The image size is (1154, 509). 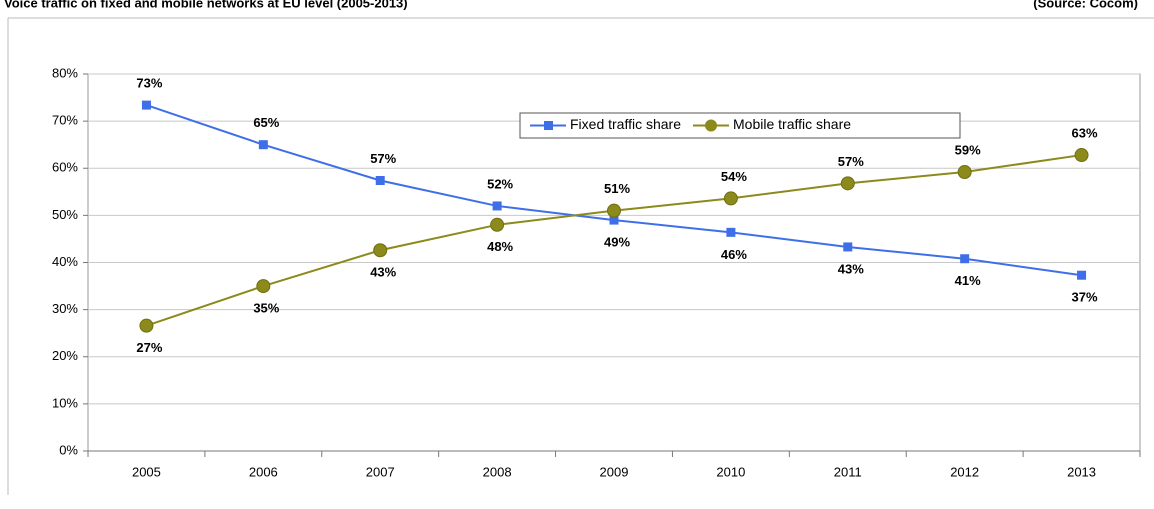 I want to click on data-label: 41%, so click(x=968, y=280).